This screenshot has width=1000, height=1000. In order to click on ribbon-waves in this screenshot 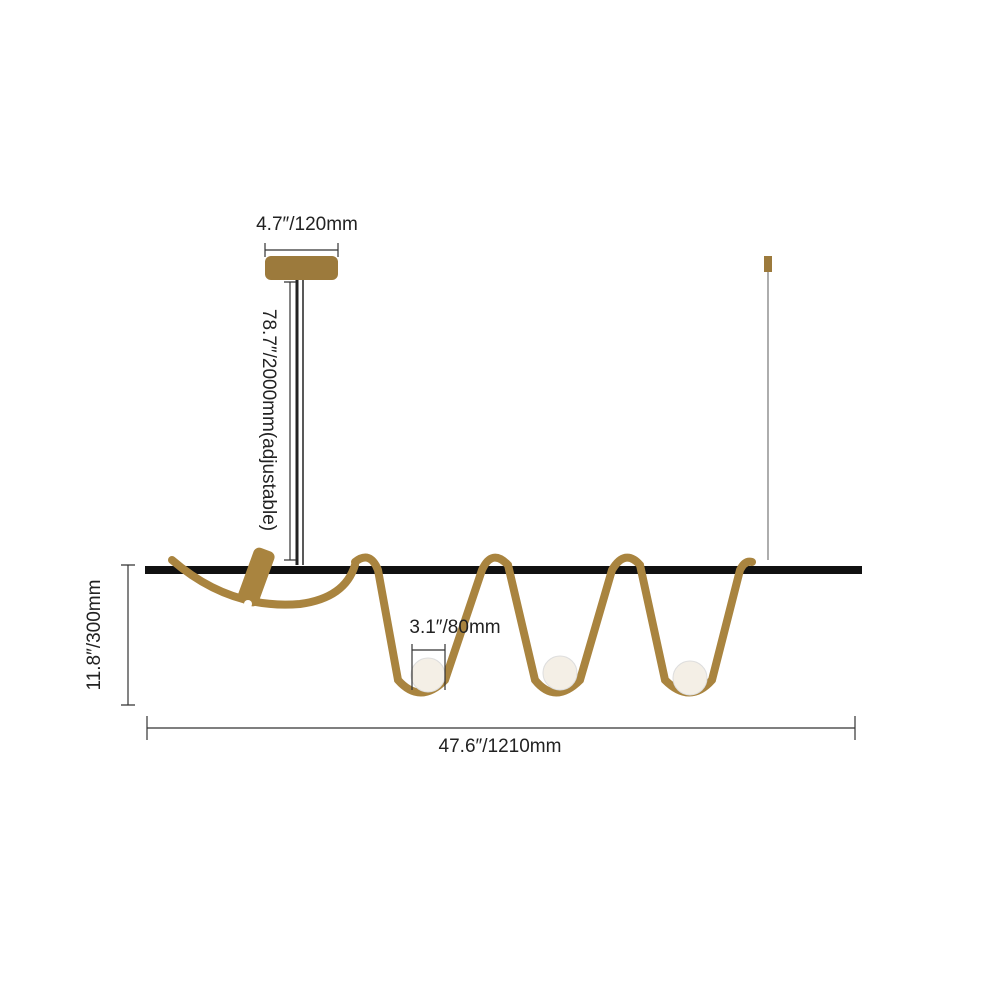, I will do `click(553, 625)`.